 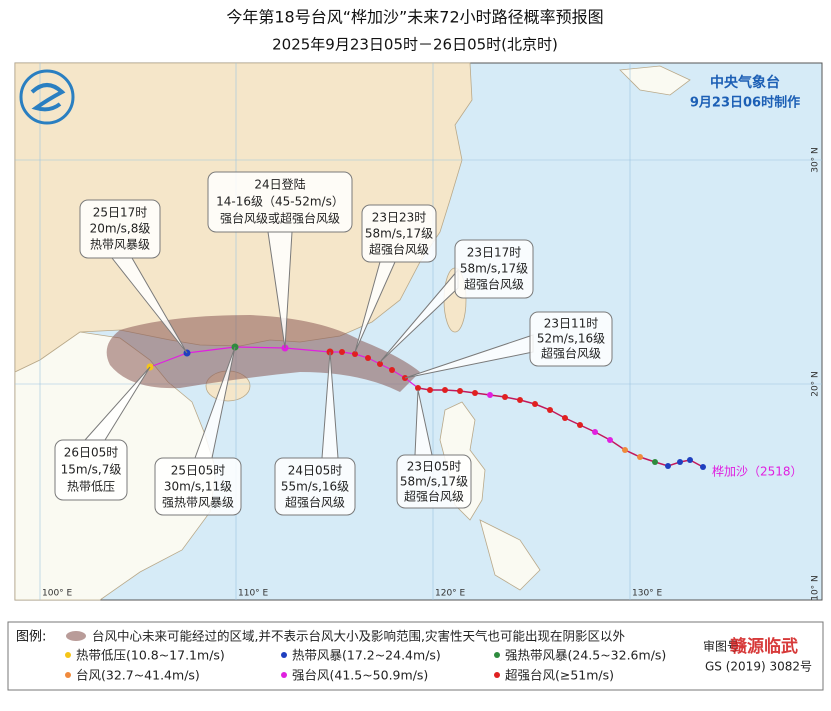 What do you see at coordinates (315, 487) in the screenshot?
I see `callout-text: 55m/s,16级` at bounding box center [315, 487].